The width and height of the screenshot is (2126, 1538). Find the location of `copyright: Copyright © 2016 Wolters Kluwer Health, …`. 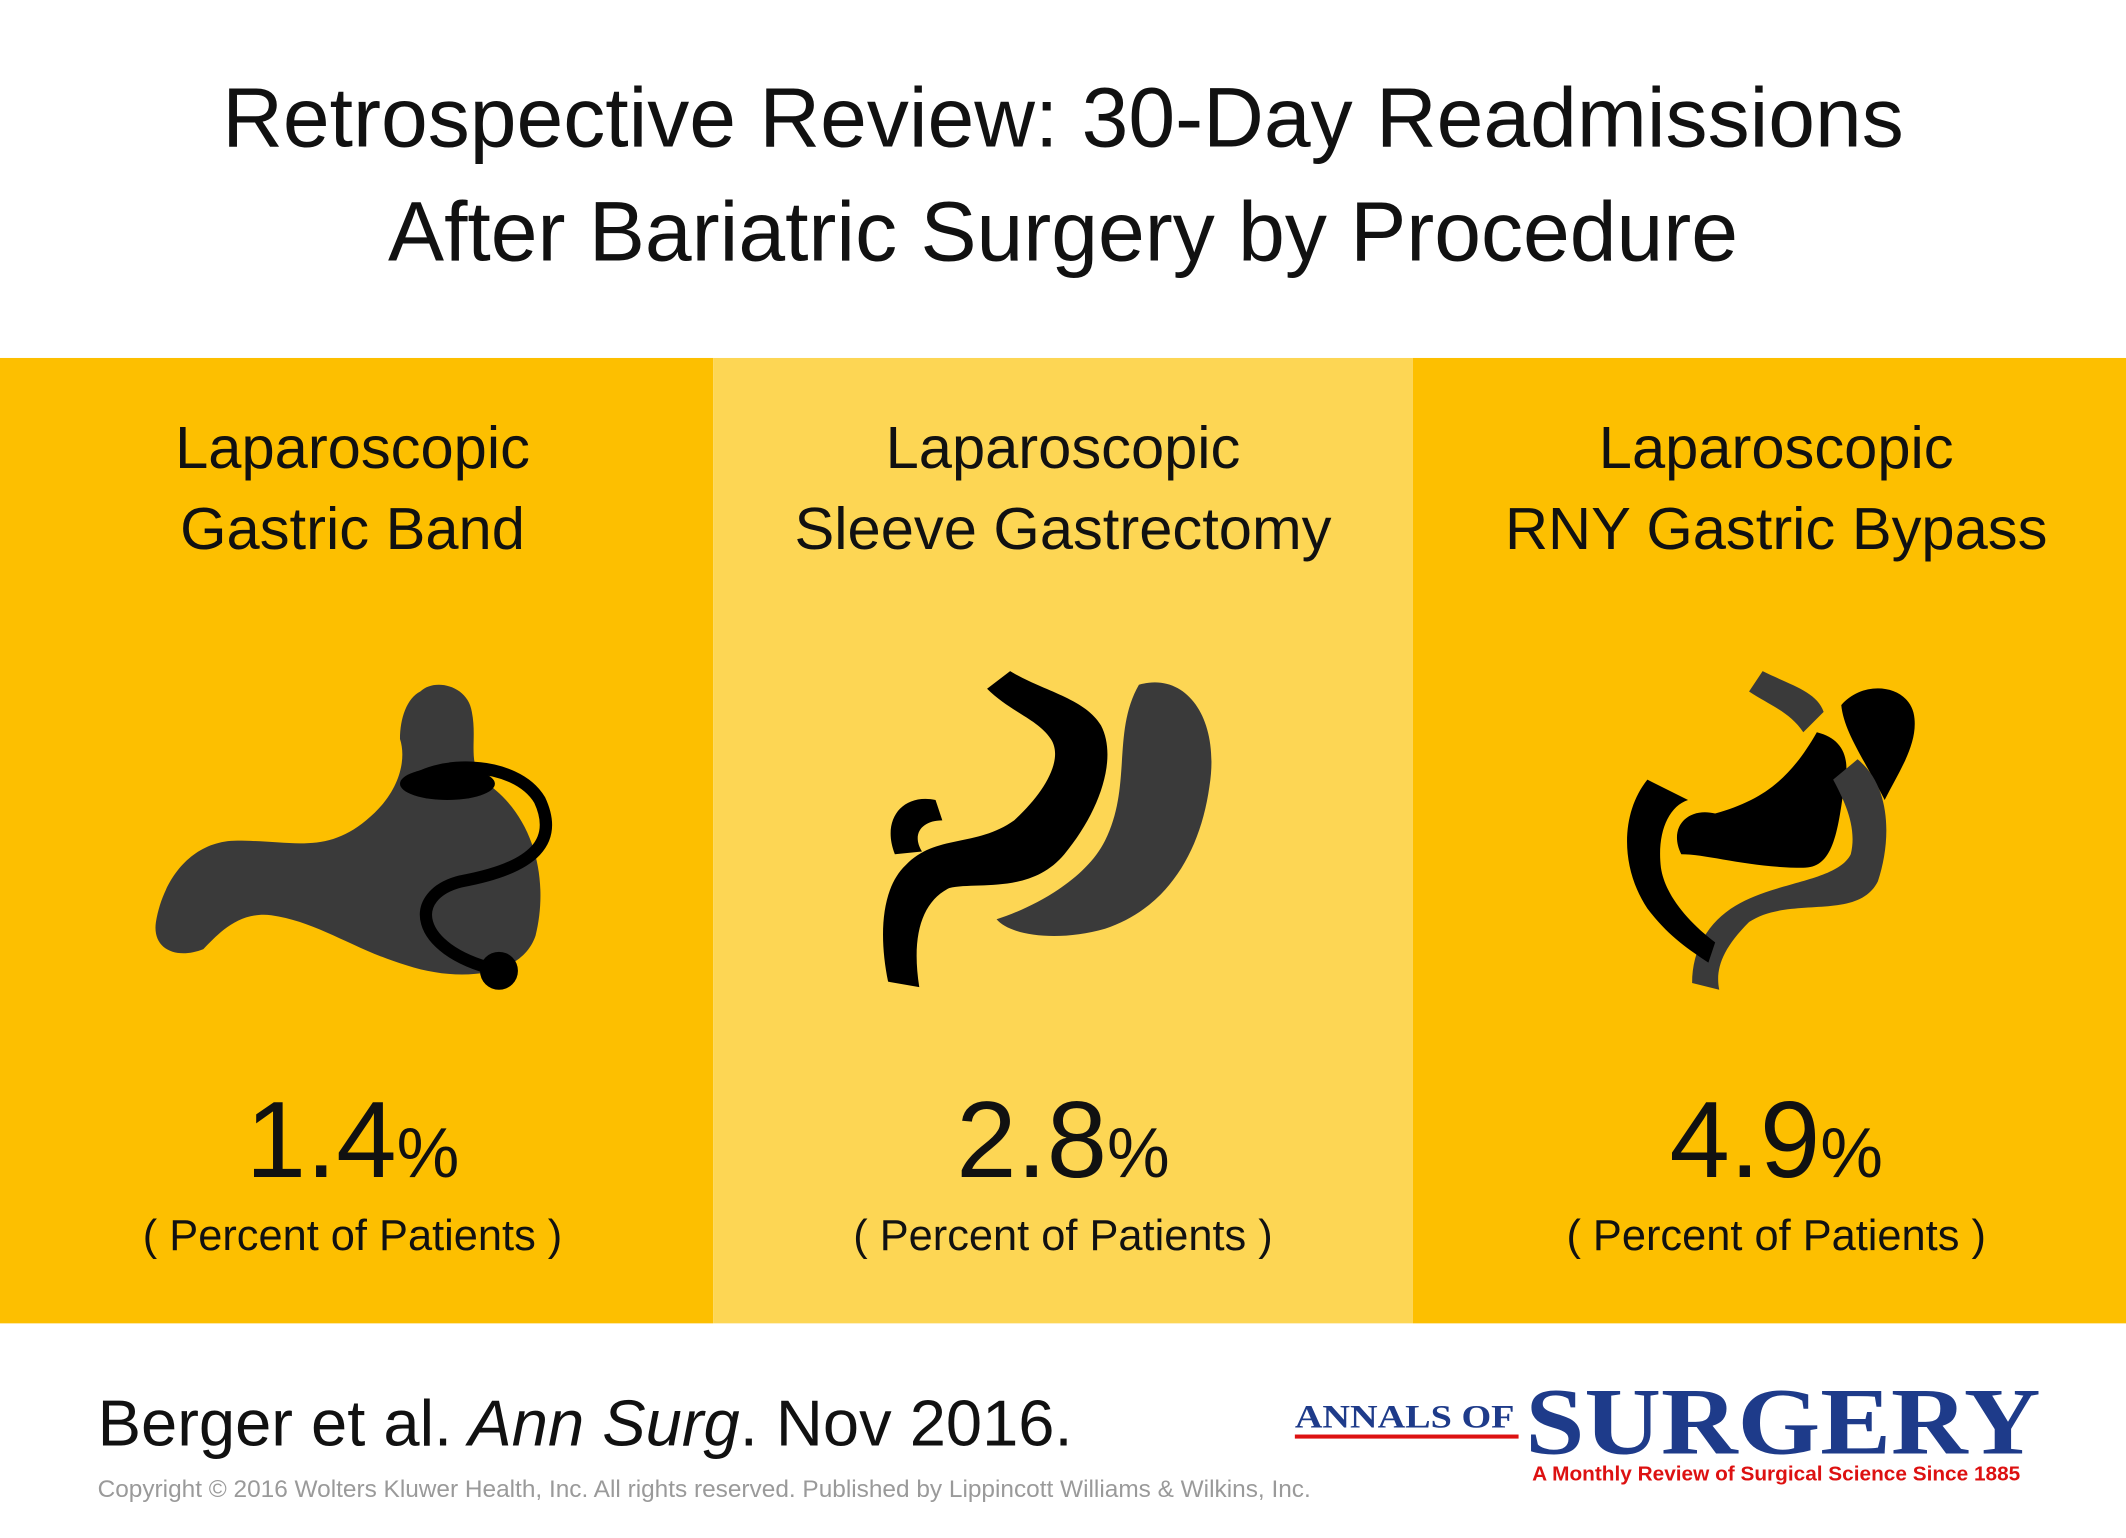

copyright: Copyright © 2016 Wolters Kluwer Health, … is located at coordinates (704, 1489).